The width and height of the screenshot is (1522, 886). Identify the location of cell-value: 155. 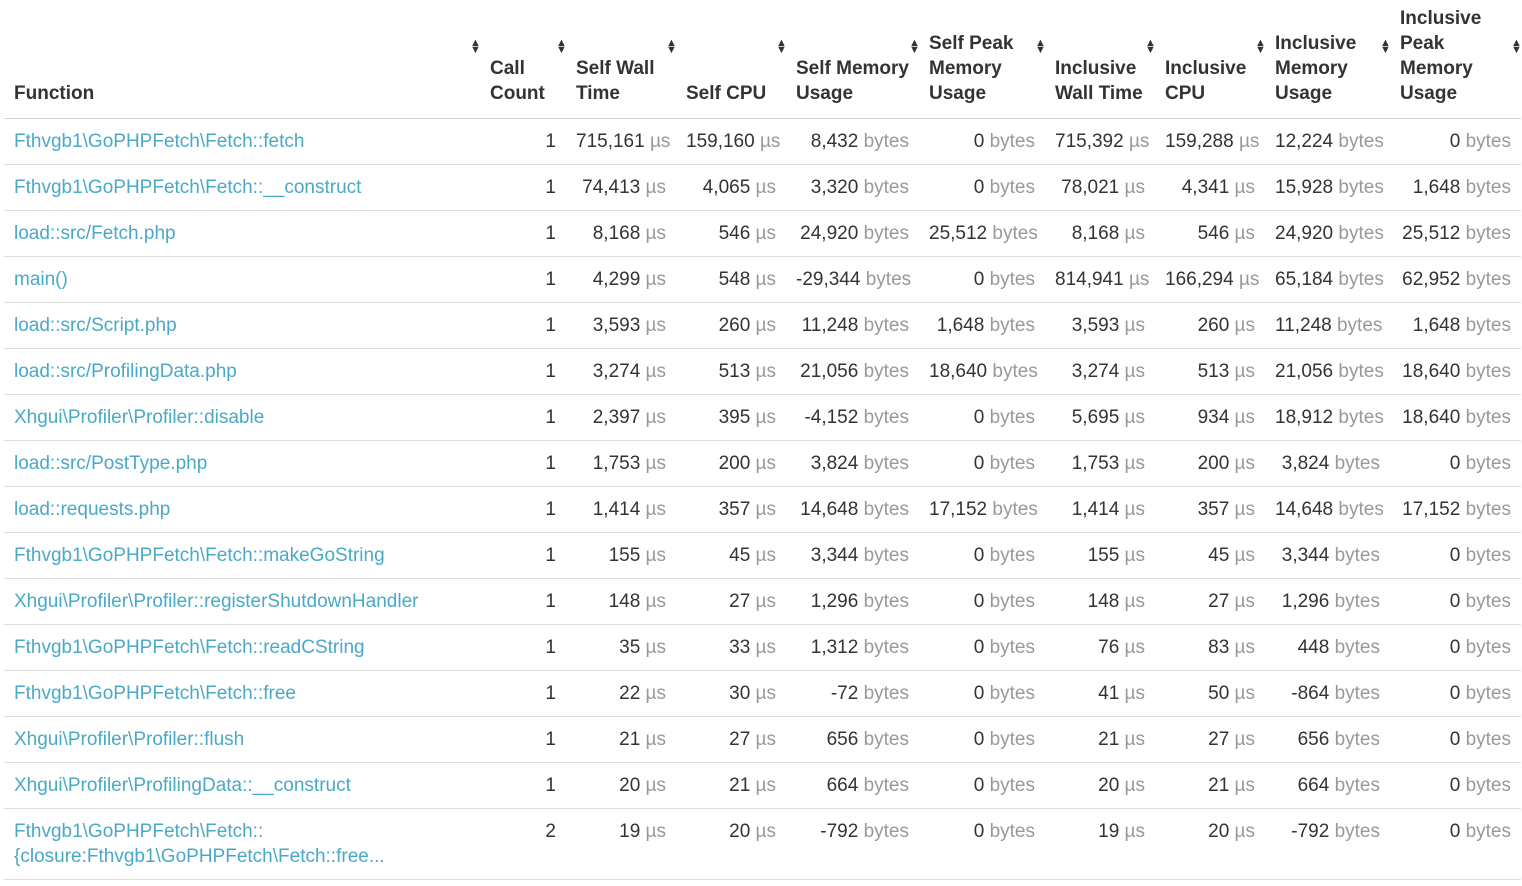
(1103, 555).